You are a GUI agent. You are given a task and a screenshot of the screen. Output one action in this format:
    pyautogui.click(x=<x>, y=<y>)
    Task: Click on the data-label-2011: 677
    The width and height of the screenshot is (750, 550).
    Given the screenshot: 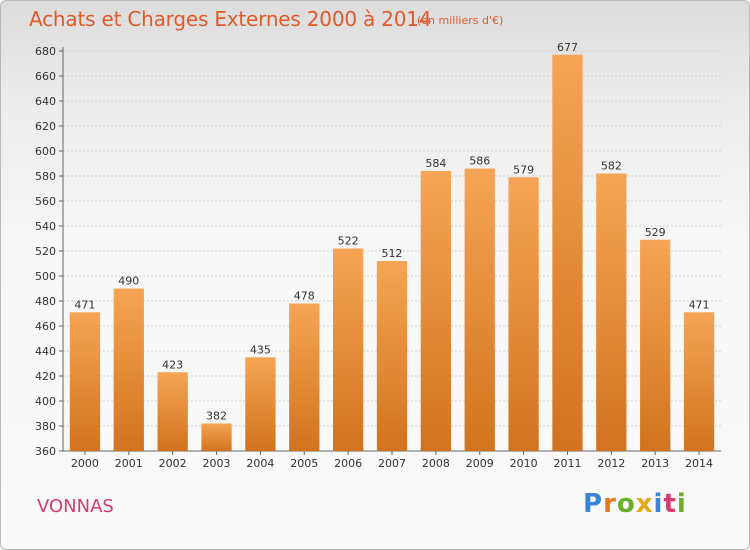 What is the action you would take?
    pyautogui.click(x=567, y=47)
    